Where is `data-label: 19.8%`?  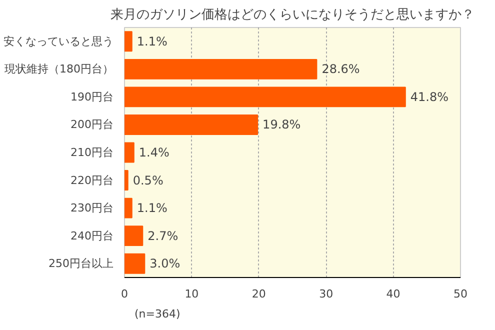 data-label: 19.8% is located at coordinates (281, 125).